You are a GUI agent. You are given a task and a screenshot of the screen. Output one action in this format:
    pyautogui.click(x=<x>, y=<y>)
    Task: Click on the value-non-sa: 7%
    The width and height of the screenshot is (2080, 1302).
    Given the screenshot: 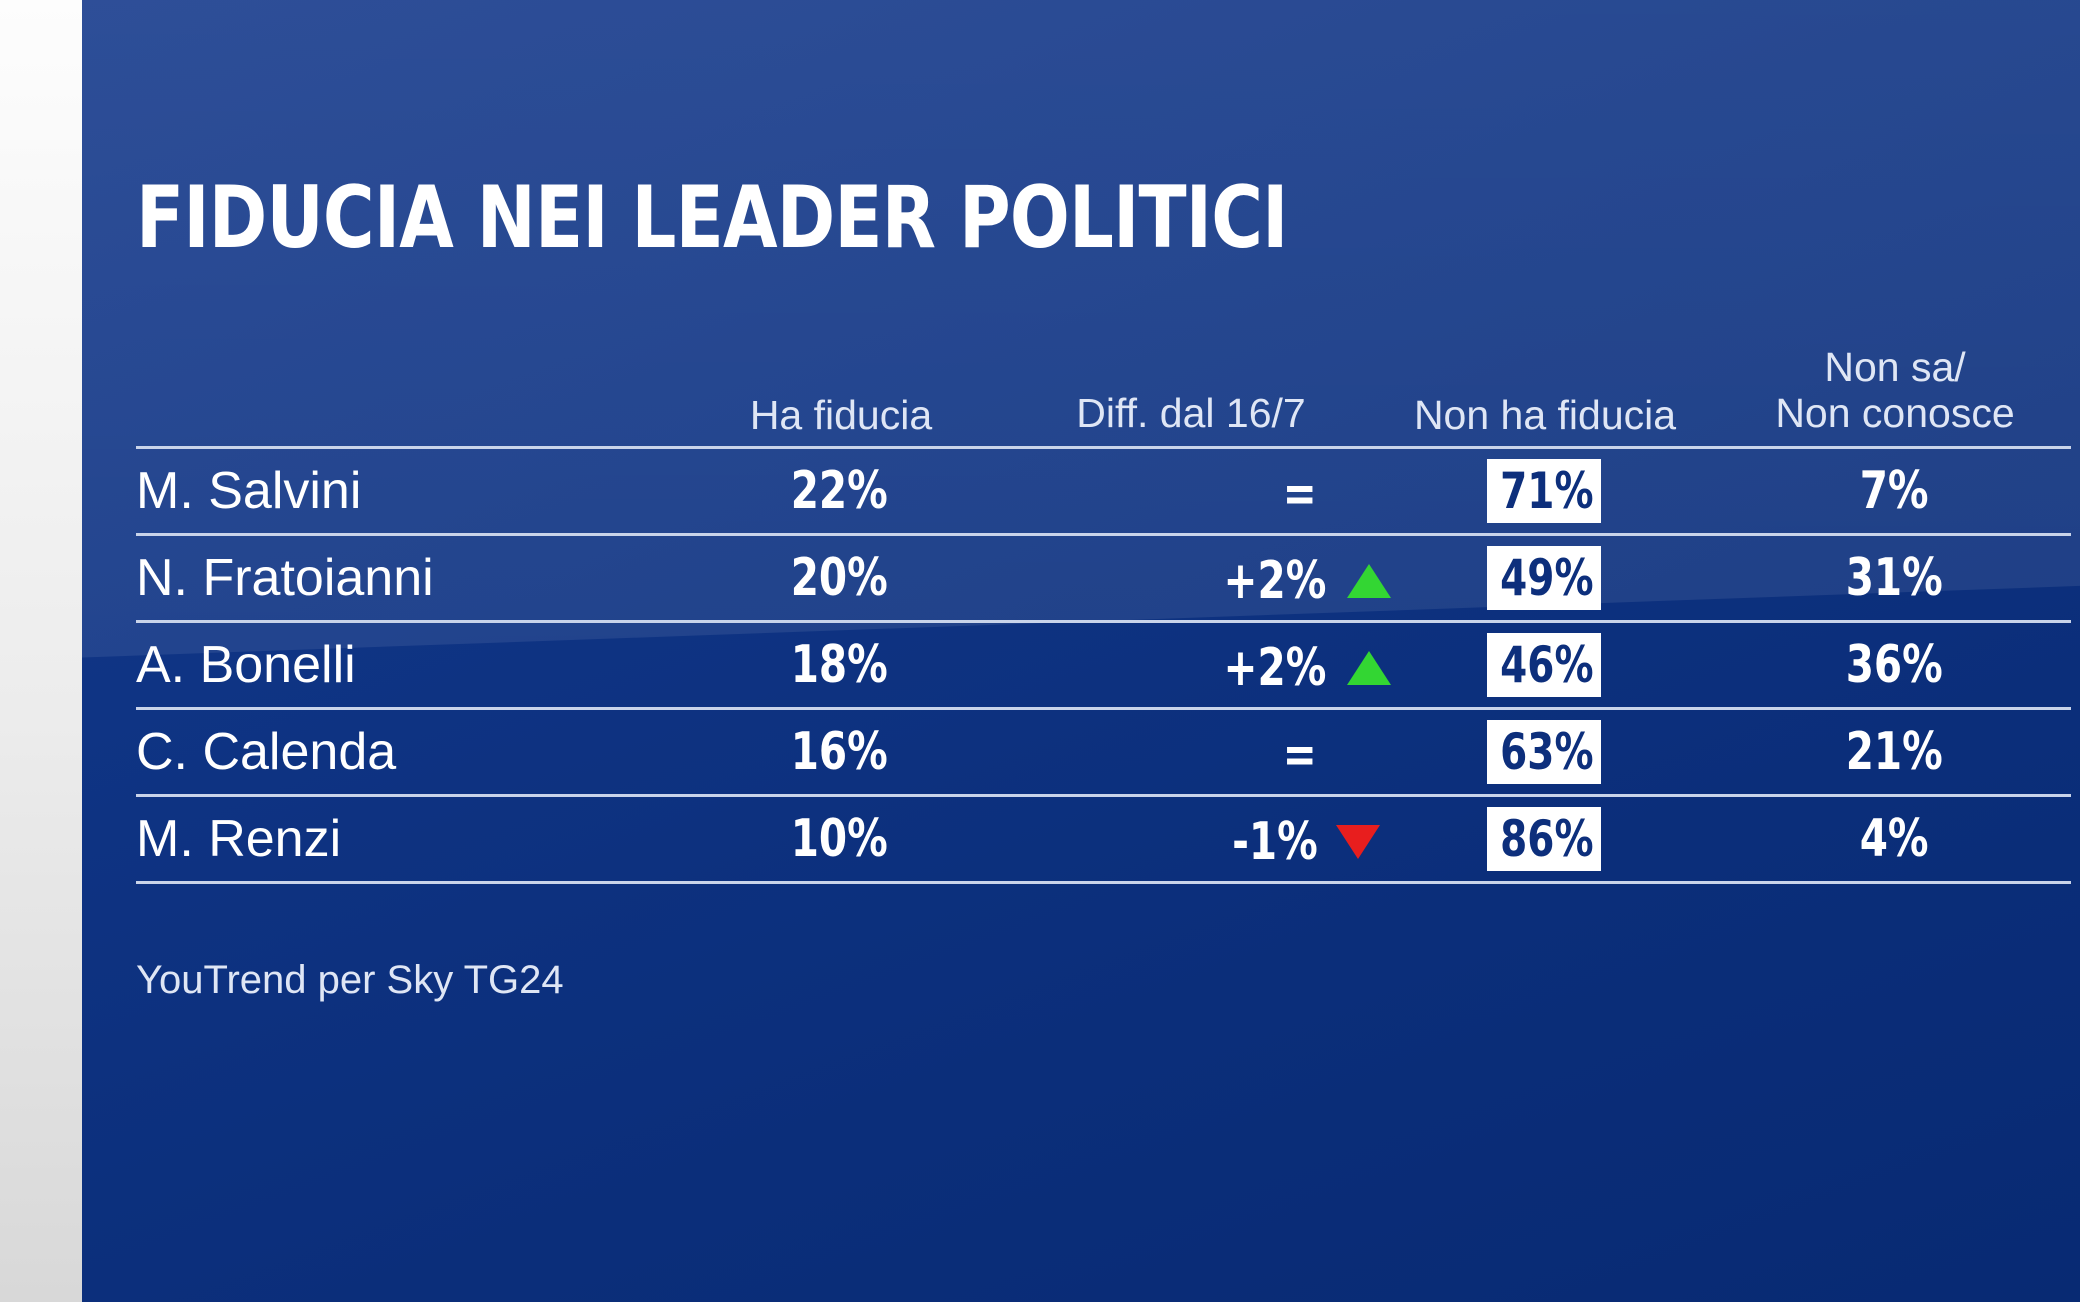 What is the action you would take?
    pyautogui.click(x=1894, y=491)
    